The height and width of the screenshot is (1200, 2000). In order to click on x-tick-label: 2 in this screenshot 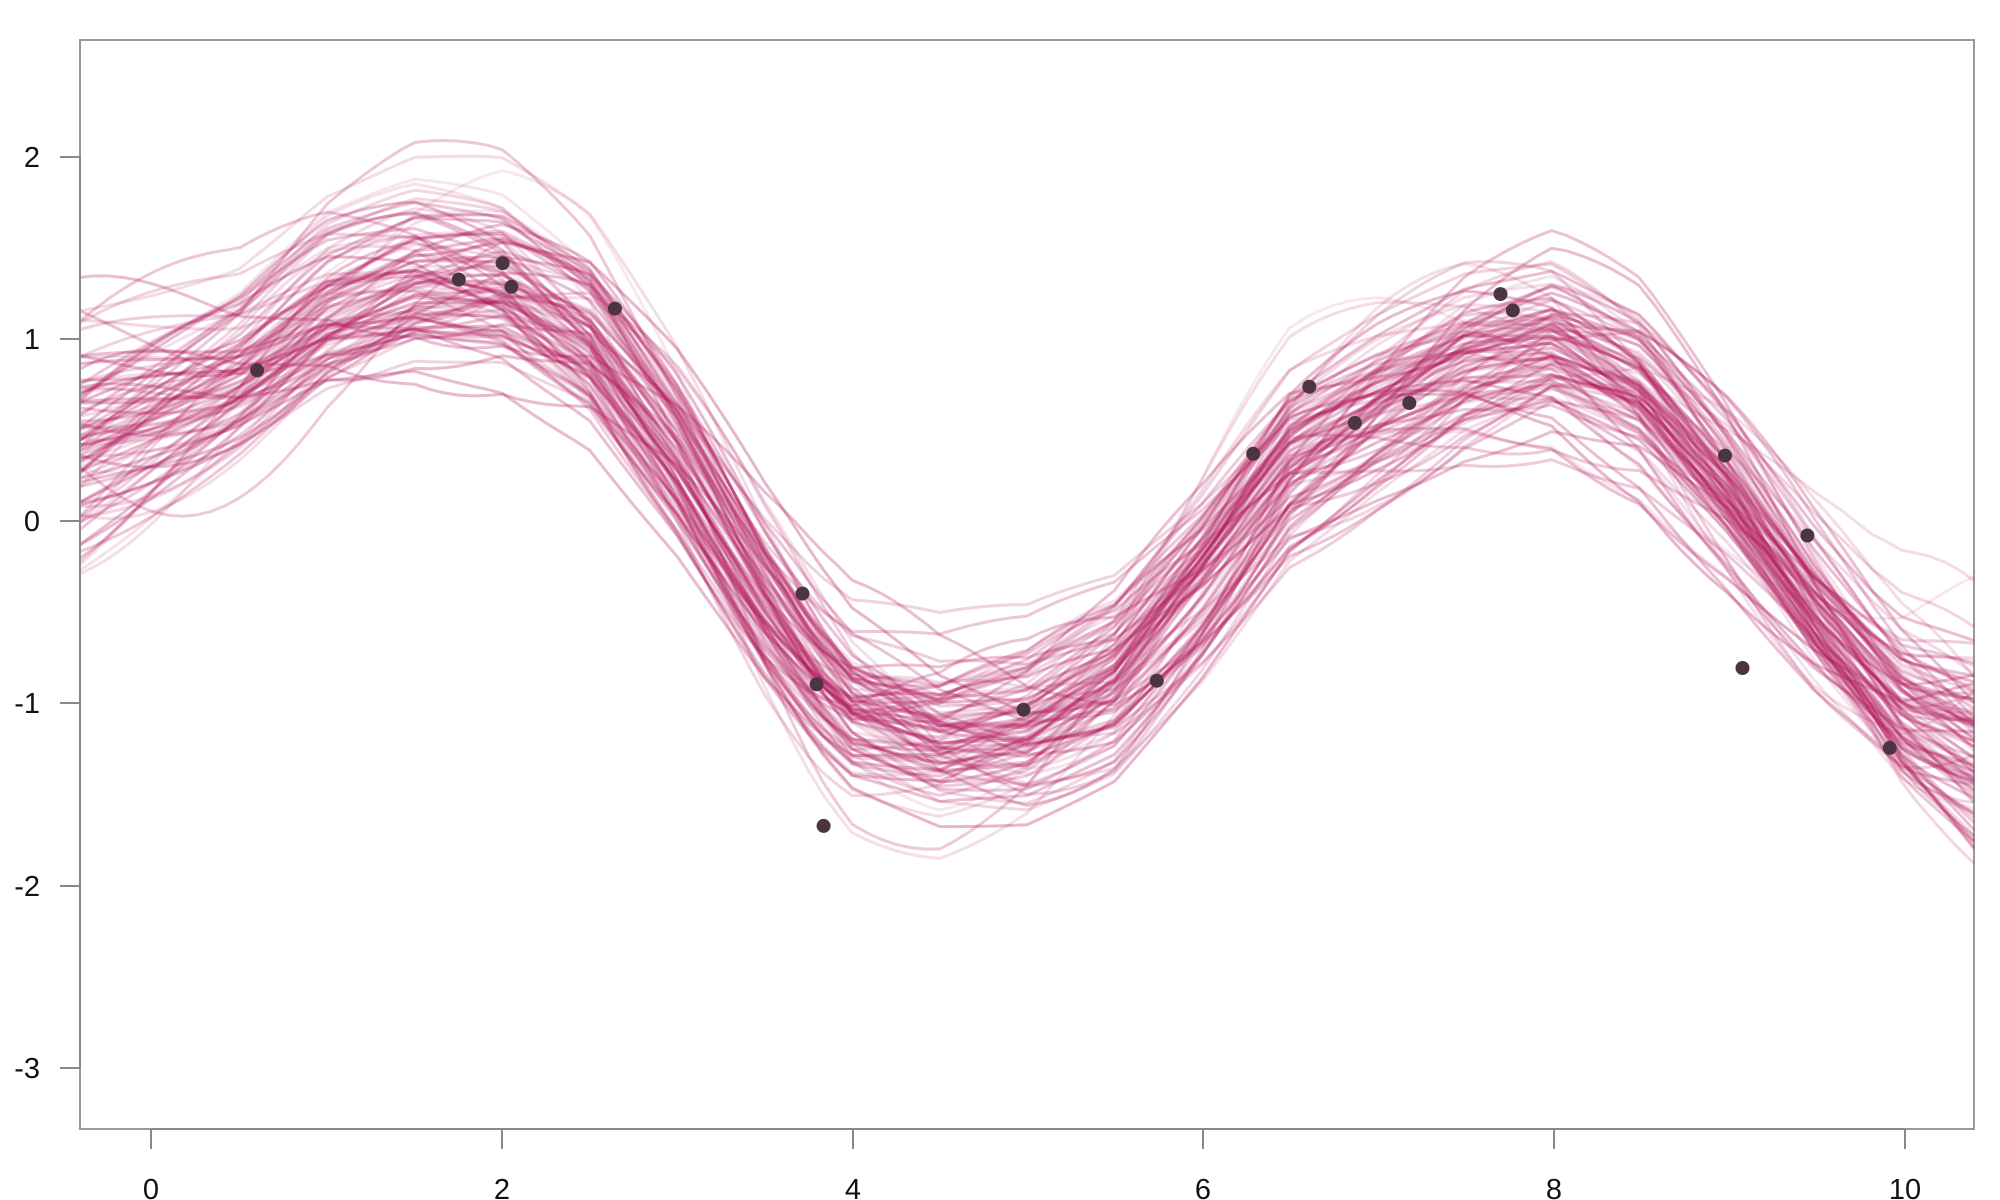, I will do `click(502, 1187)`.